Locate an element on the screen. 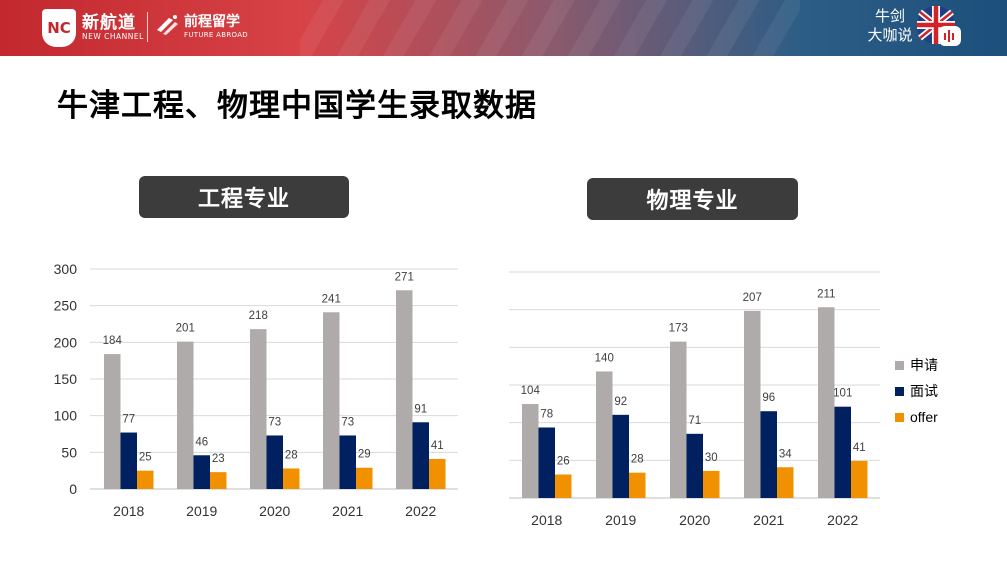  data-label: 211 is located at coordinates (826, 294).